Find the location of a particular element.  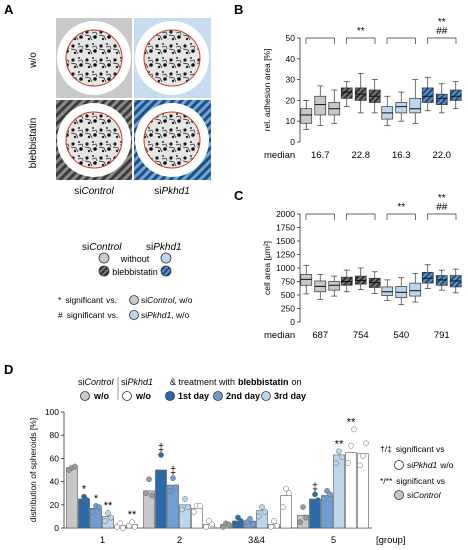

median-value: 687 is located at coordinates (320, 335).